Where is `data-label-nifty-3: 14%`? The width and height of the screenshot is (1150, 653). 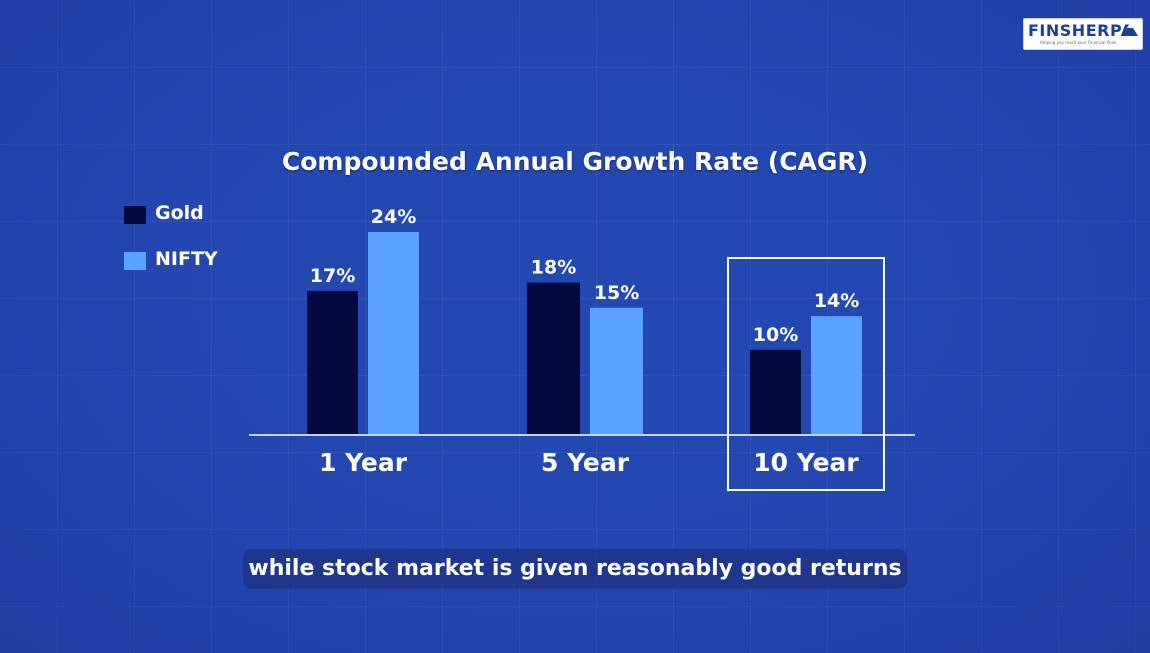 data-label-nifty-3: 14% is located at coordinates (836, 301).